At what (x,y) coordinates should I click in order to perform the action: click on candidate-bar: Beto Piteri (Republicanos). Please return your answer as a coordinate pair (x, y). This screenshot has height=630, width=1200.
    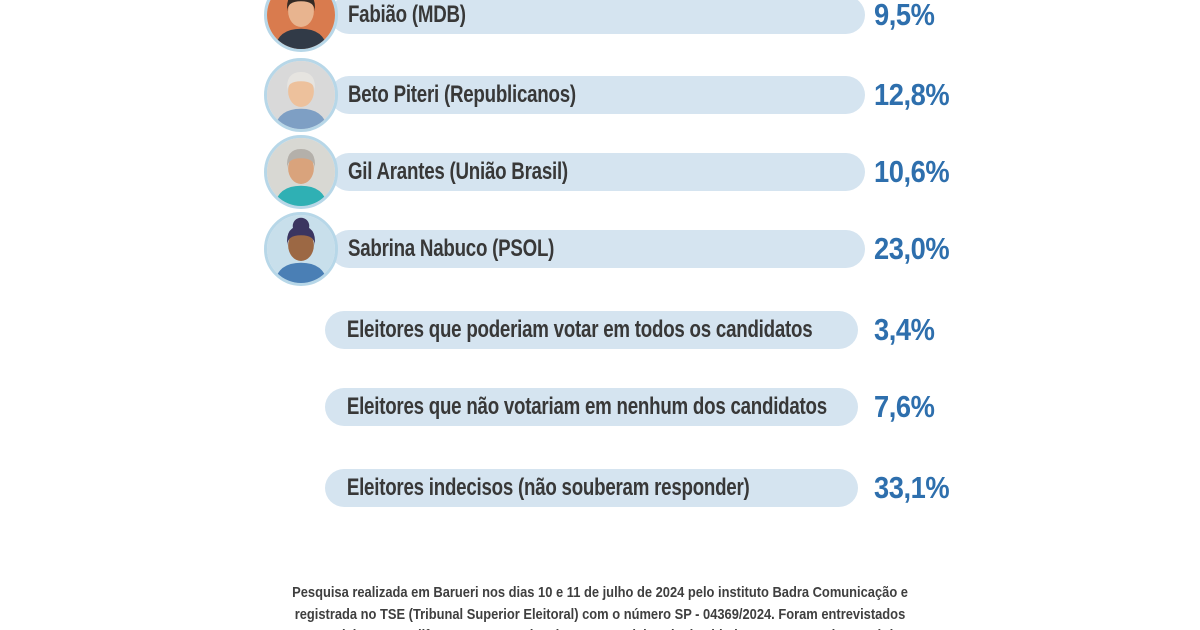
    Looking at the image, I should click on (597, 95).